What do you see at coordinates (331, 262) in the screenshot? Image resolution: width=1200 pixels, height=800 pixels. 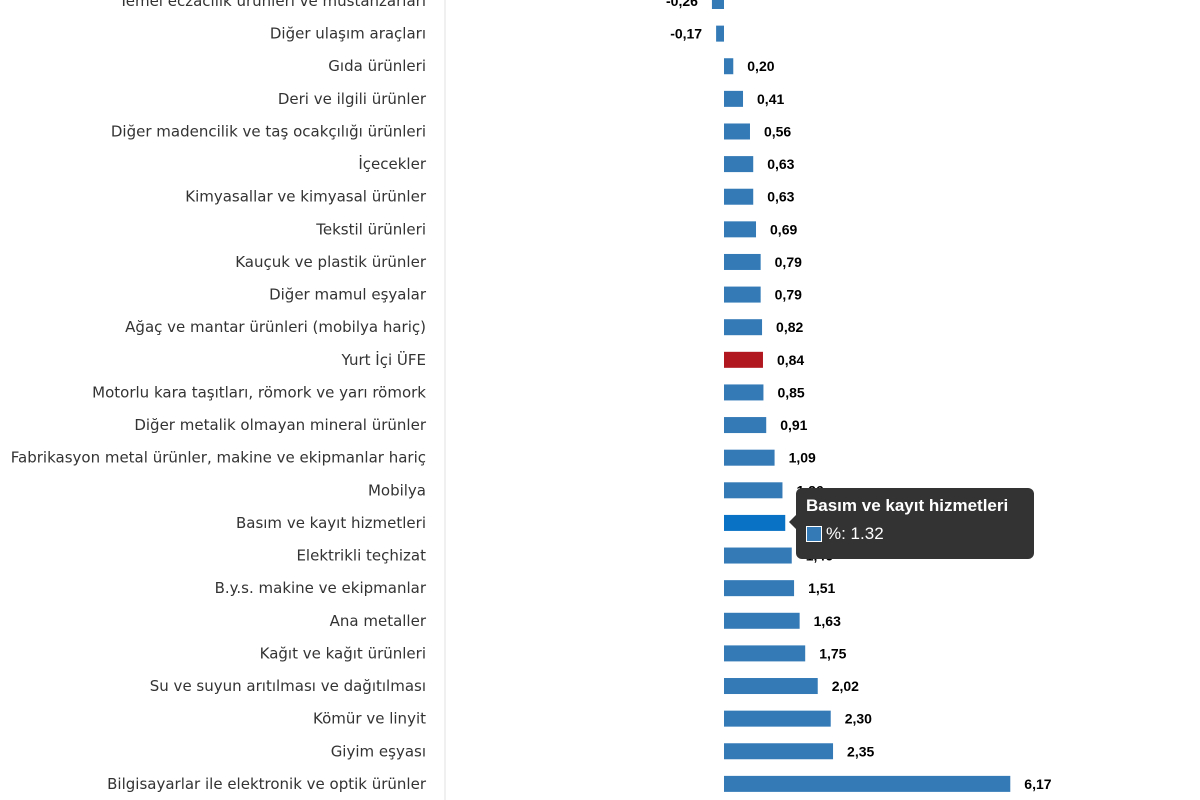 I see `category-label: Kauçuk ve plastik ürünler` at bounding box center [331, 262].